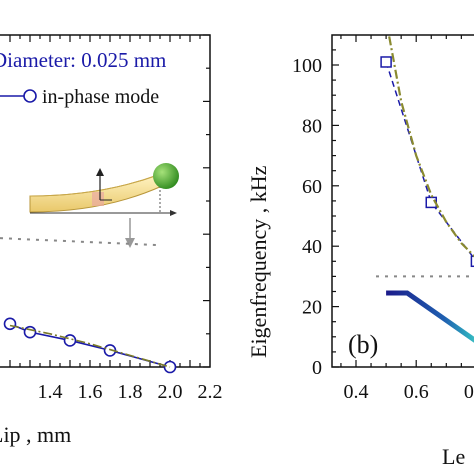 The height and width of the screenshot is (474, 474). I want to click on legend-in-phase: in-phase mode, so click(79, 97).